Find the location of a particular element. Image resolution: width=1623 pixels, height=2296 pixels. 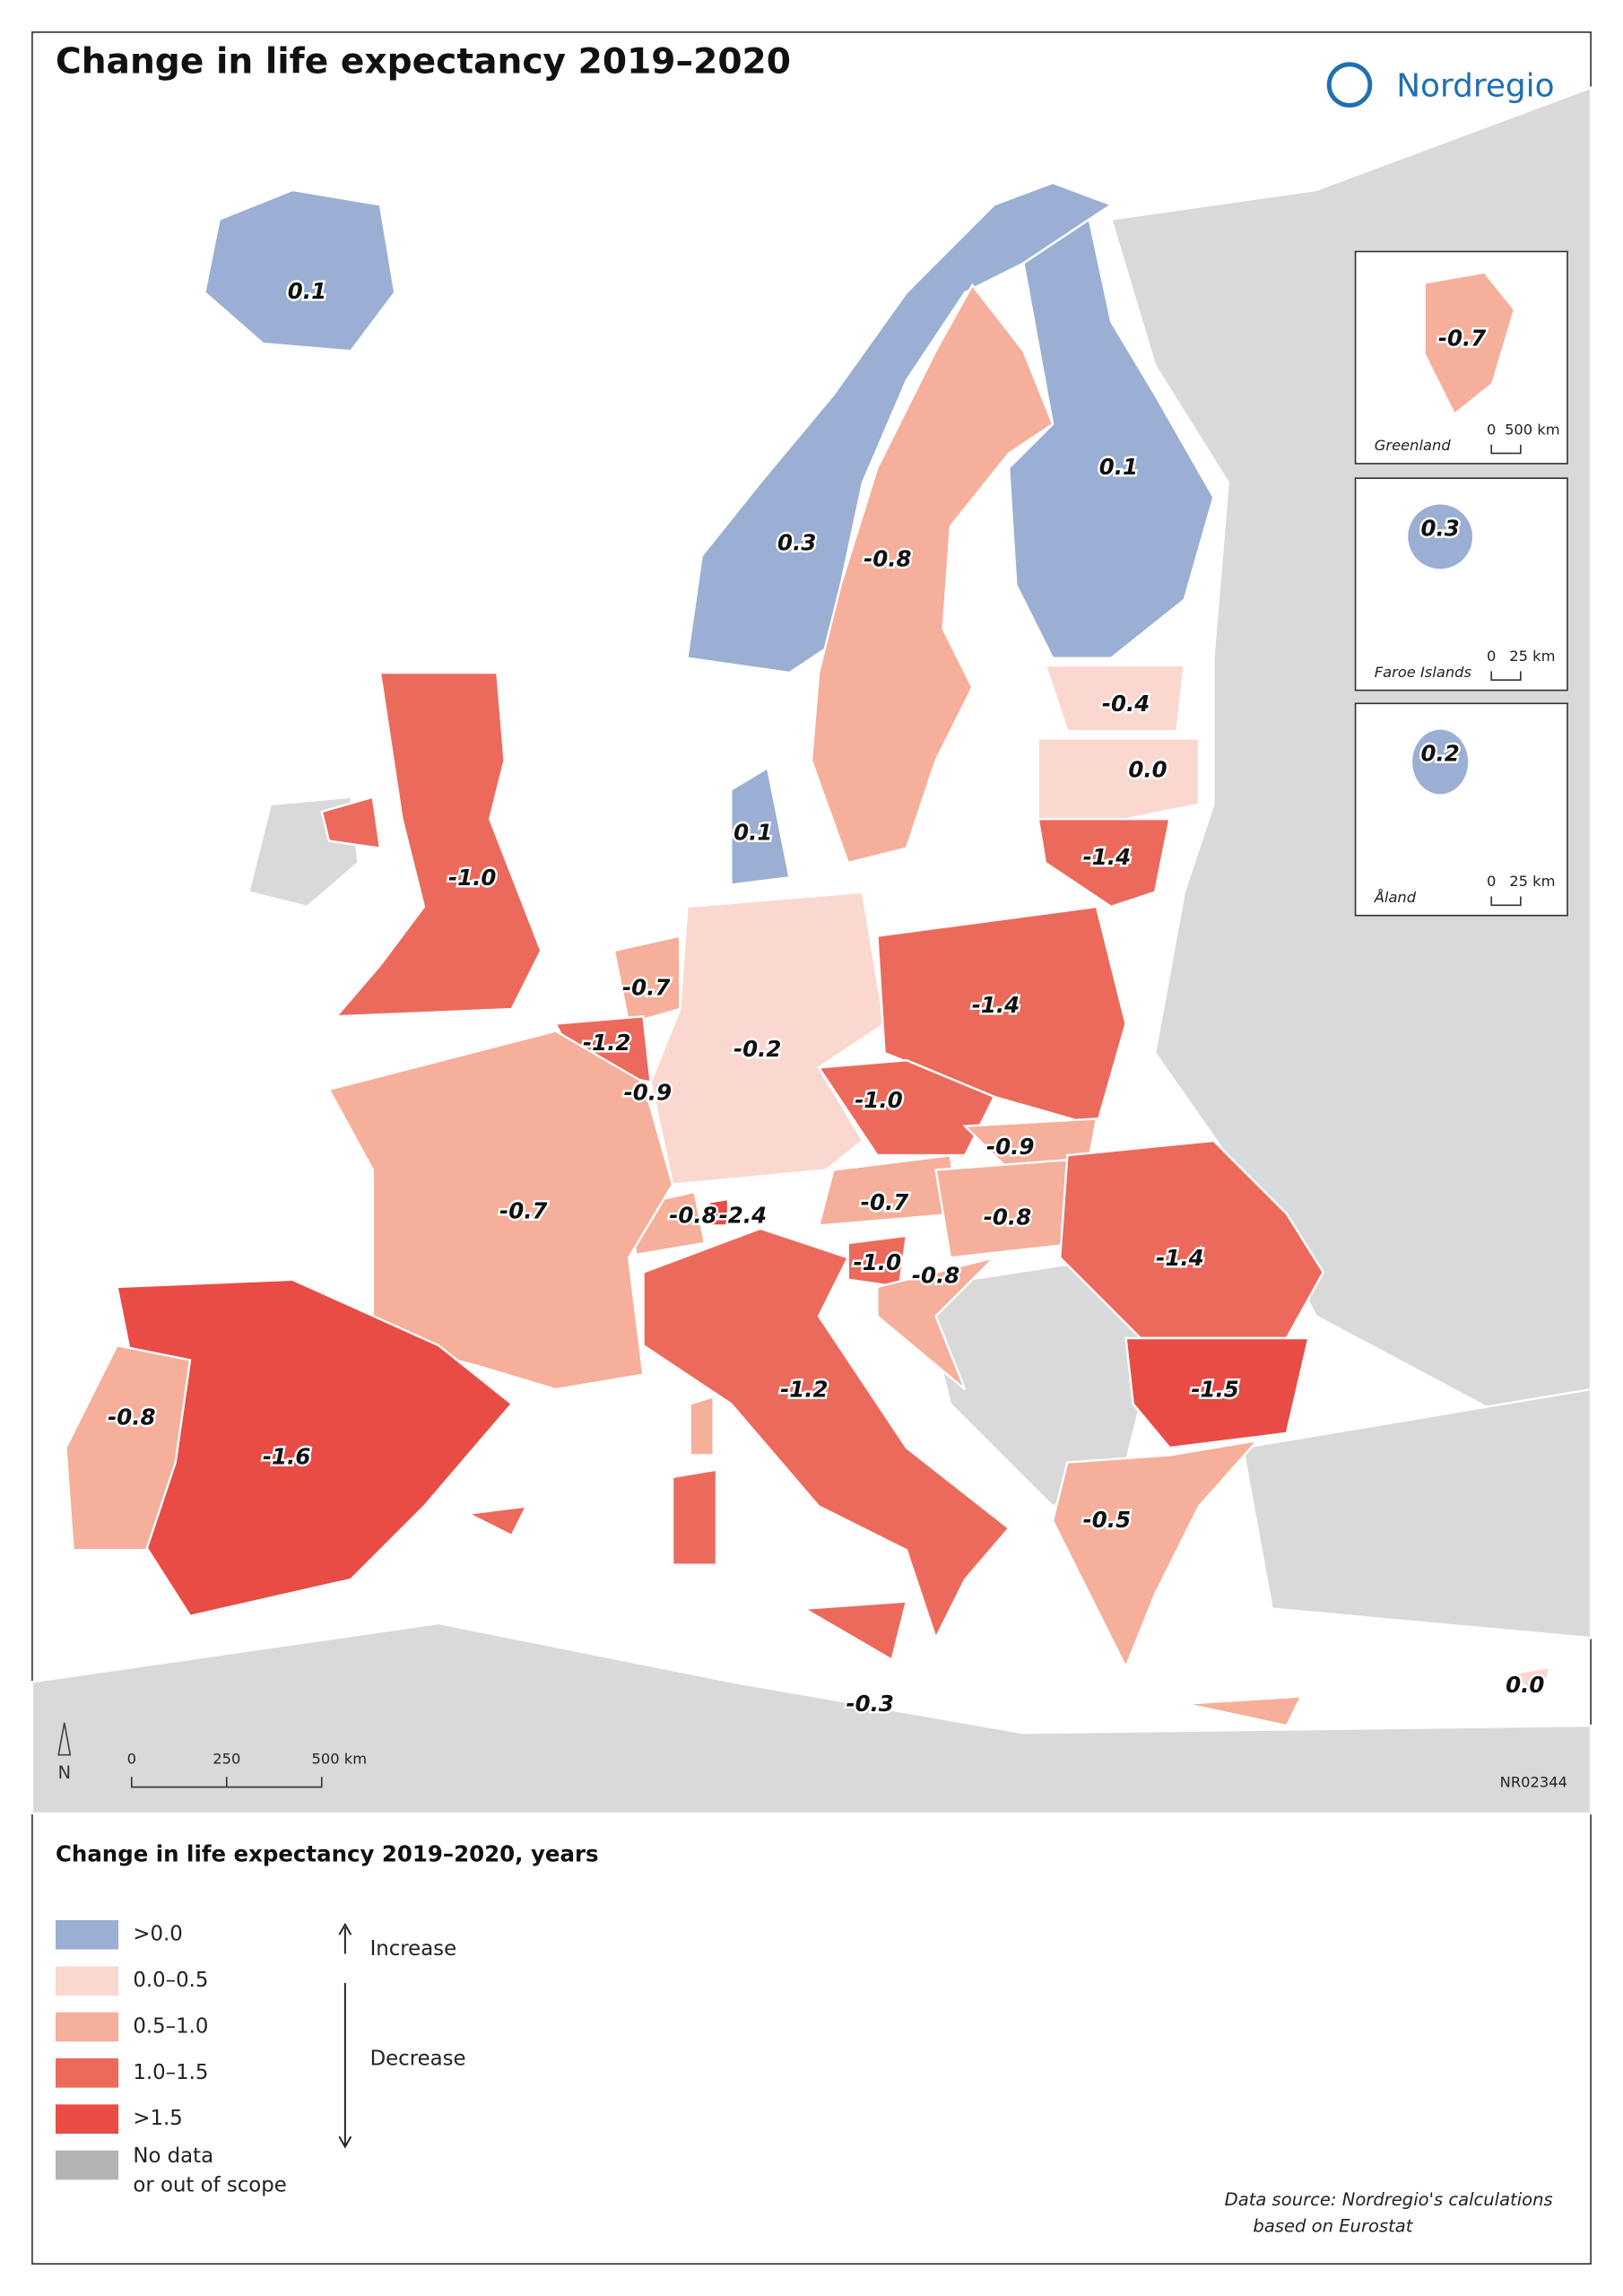

logo: Nordregio is located at coordinates (1475, 86).